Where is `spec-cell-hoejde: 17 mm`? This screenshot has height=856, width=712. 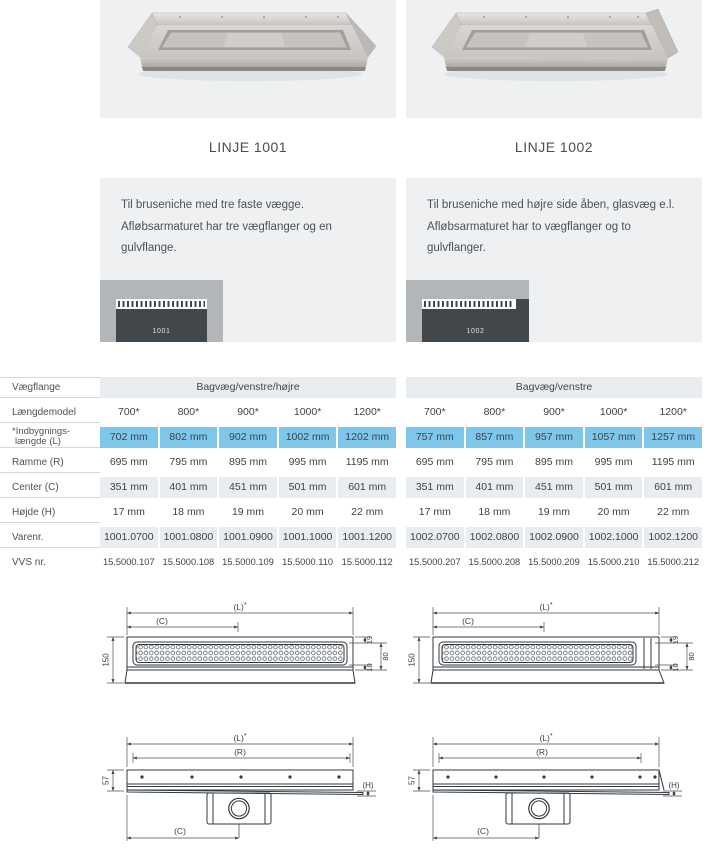 spec-cell-hoejde: 17 mm is located at coordinates (434, 512).